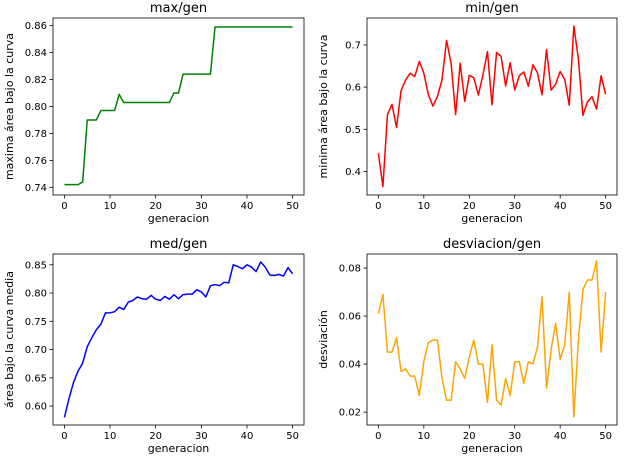 Image resolution: width=624 pixels, height=462 pixels. Describe the element at coordinates (36, 378) in the screenshot. I see `y-tick-label: 0.65` at that location.